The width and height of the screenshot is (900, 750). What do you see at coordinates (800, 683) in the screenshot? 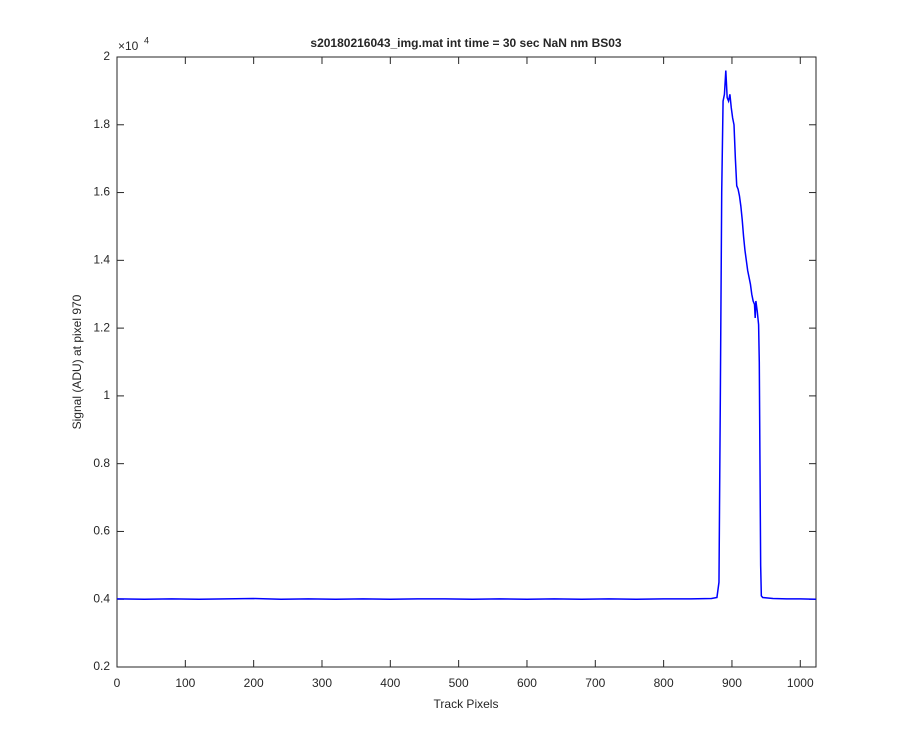
I see `x-tick-label: 1000` at bounding box center [800, 683].